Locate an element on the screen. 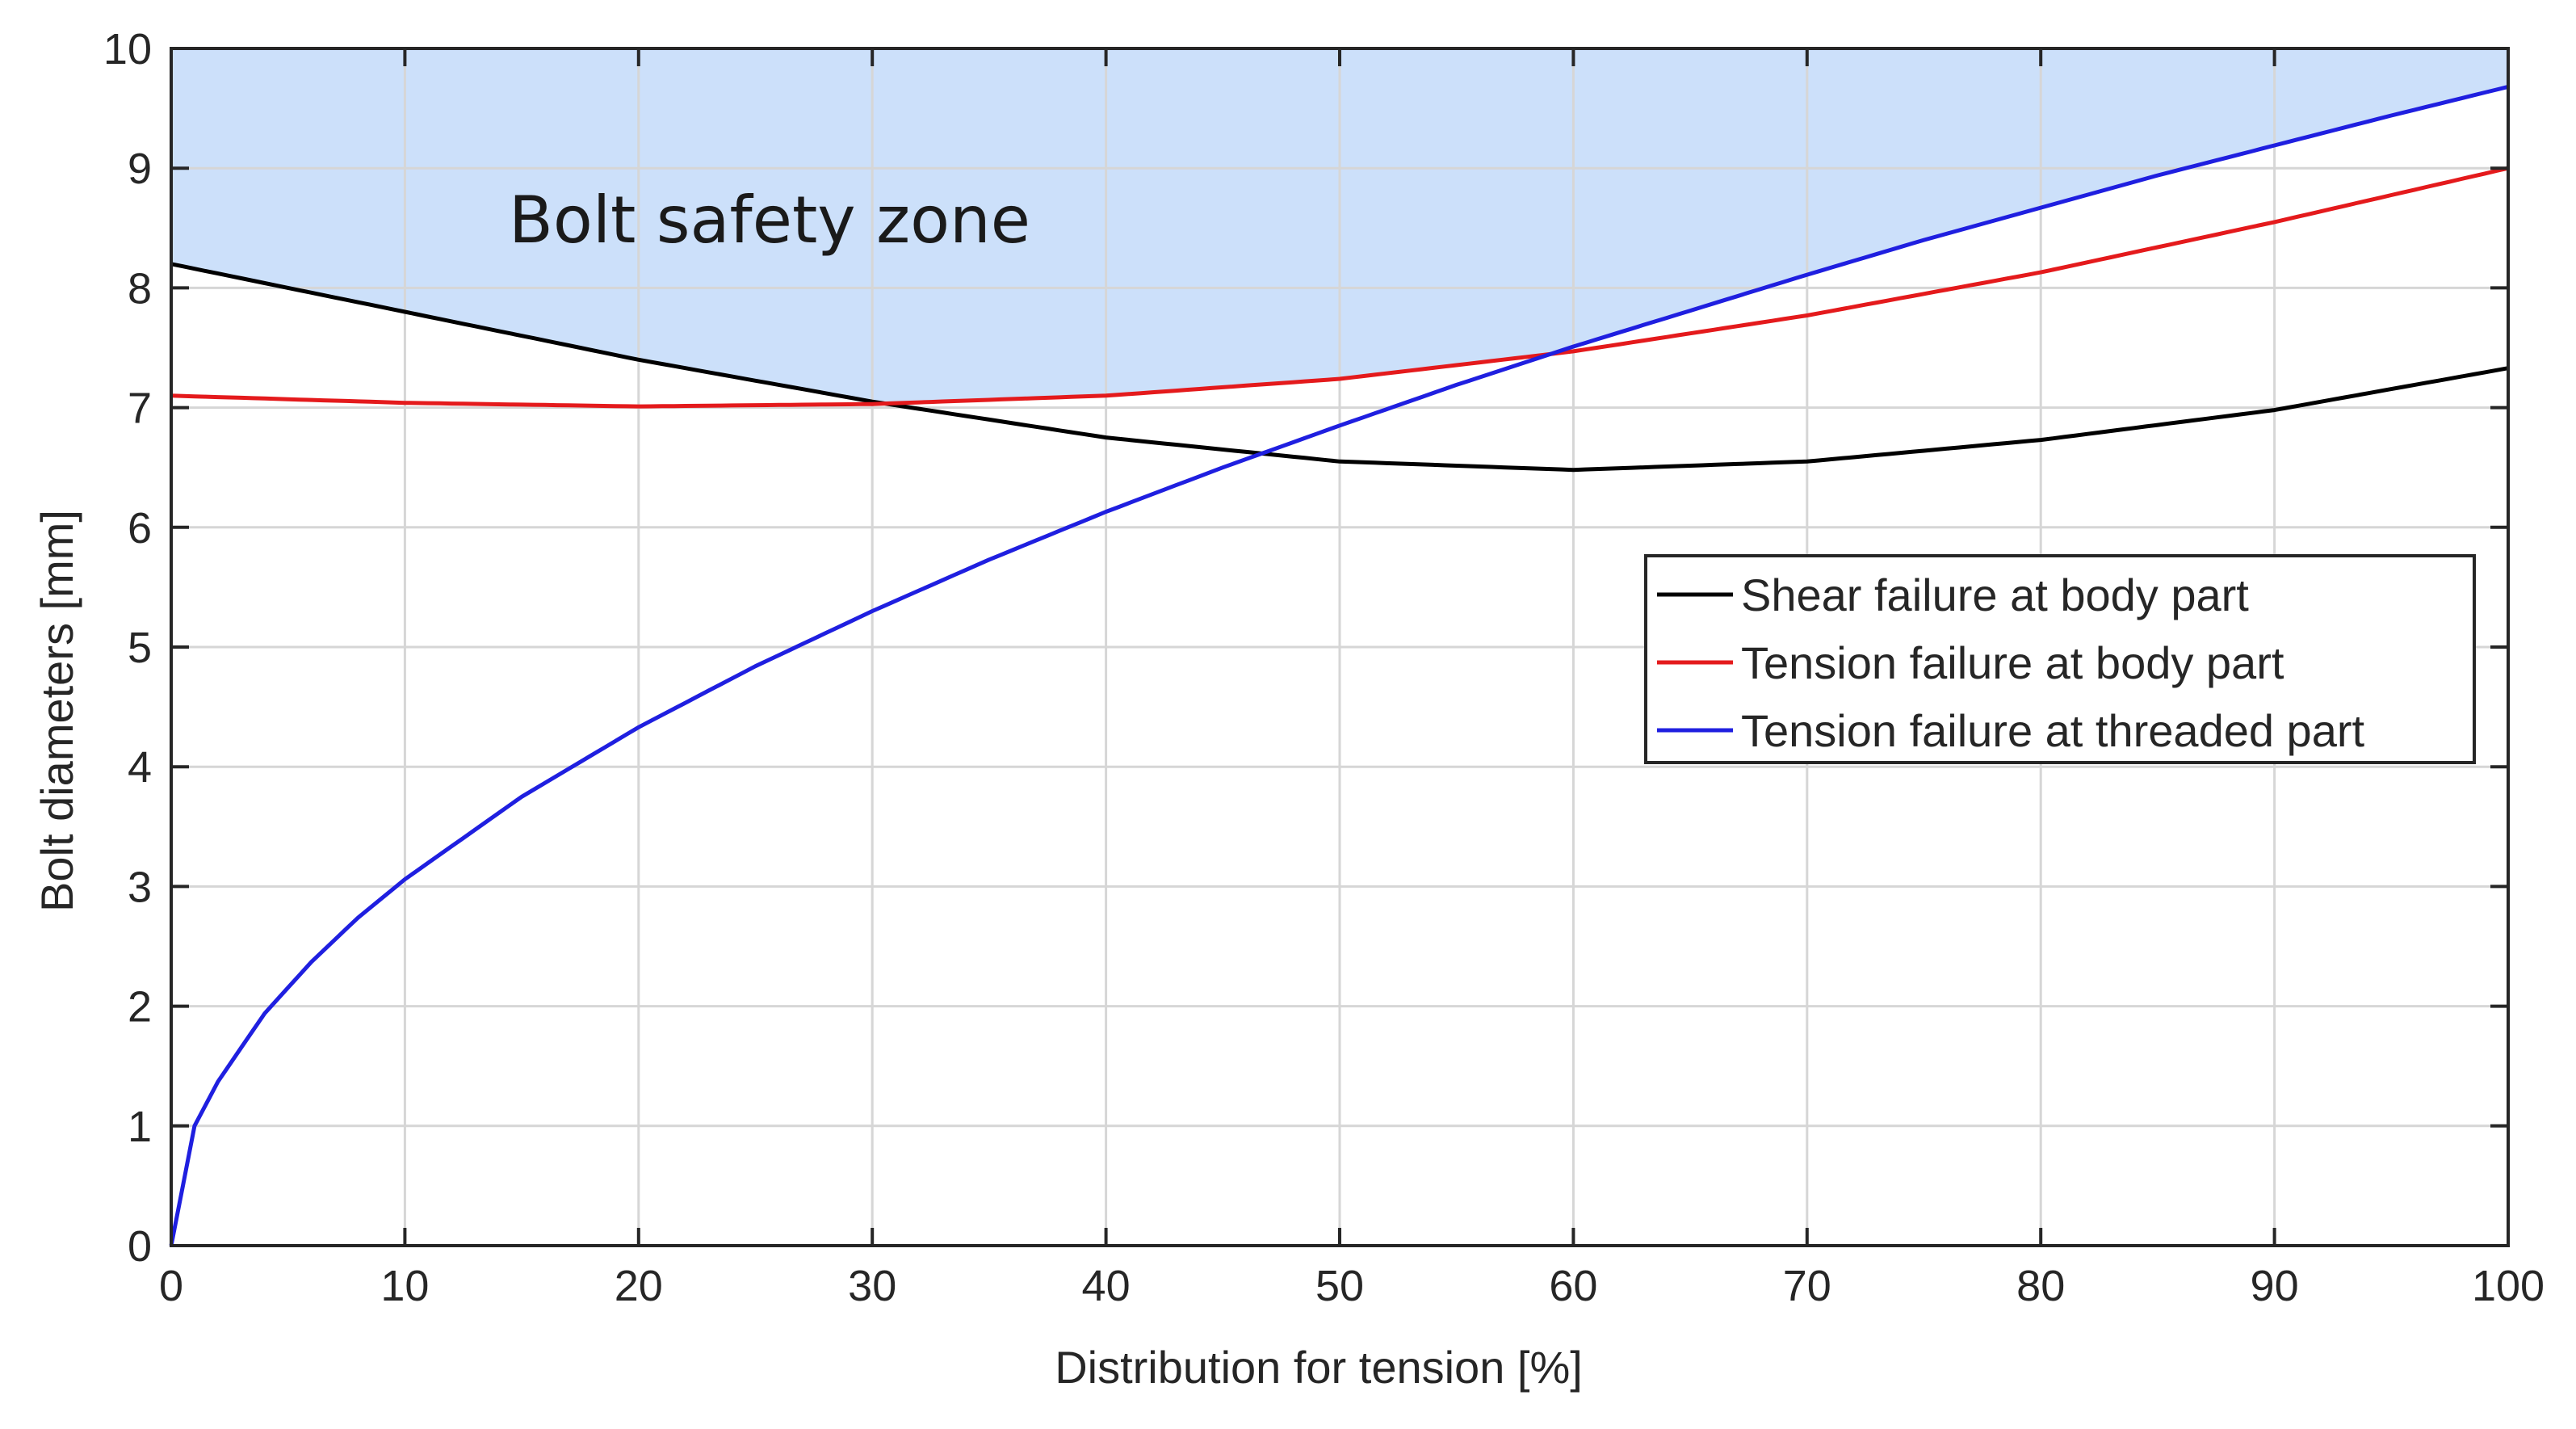 This screenshot has width=2576, height=1429. x-tick-label: 80 is located at coordinates (2040, 1286).